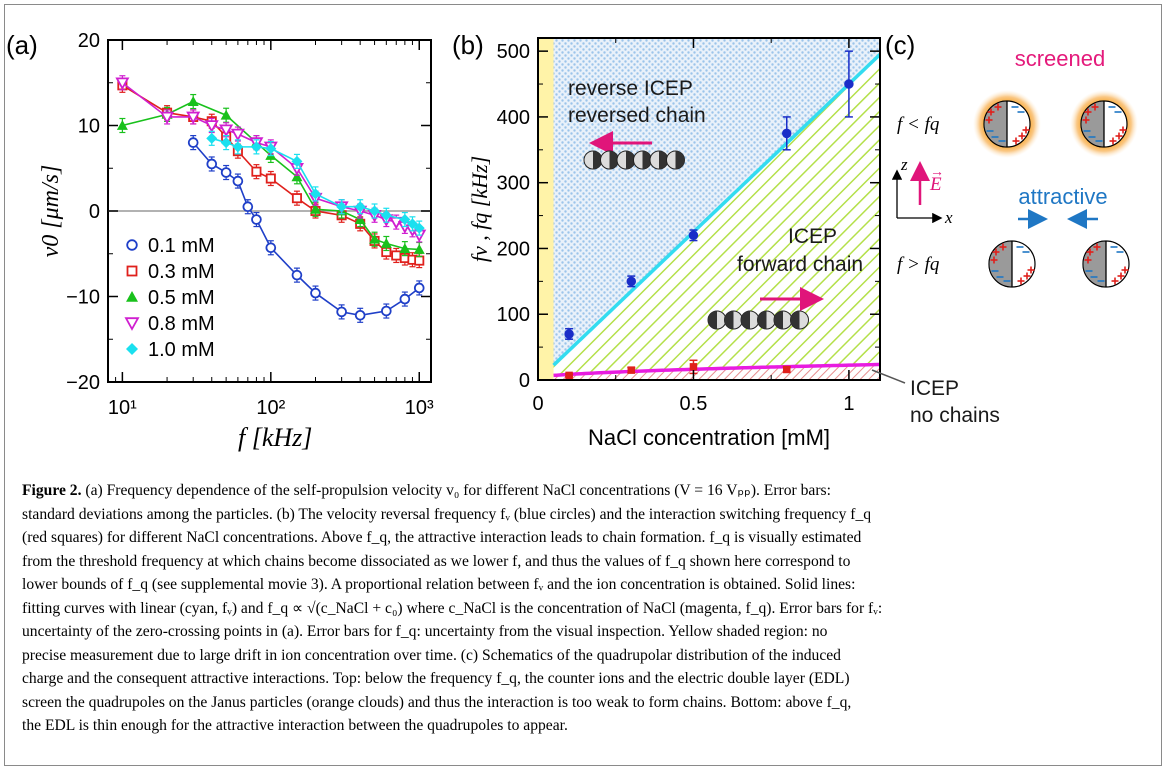  I want to click on chart-a-ytick-label: 10, so click(89, 127).